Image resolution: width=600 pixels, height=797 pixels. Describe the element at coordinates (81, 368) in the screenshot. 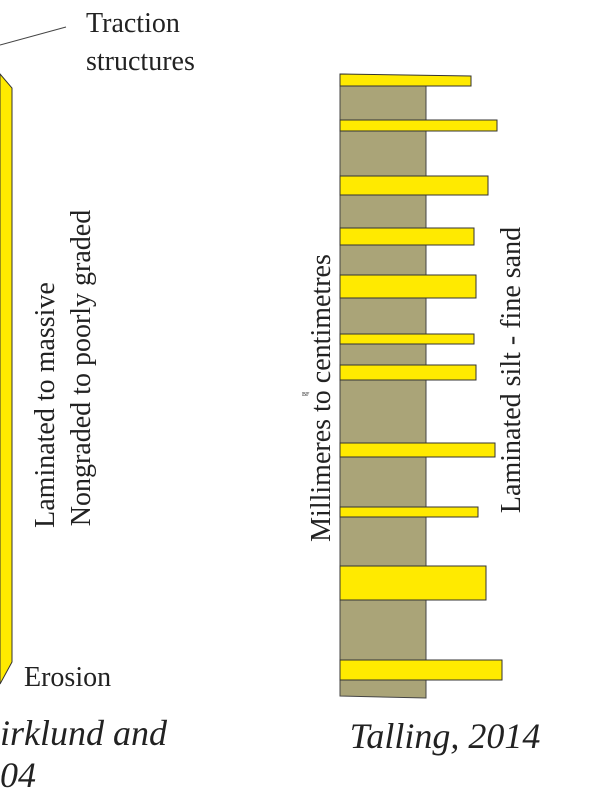

I see `description: Nongraded to poorly graded` at that location.